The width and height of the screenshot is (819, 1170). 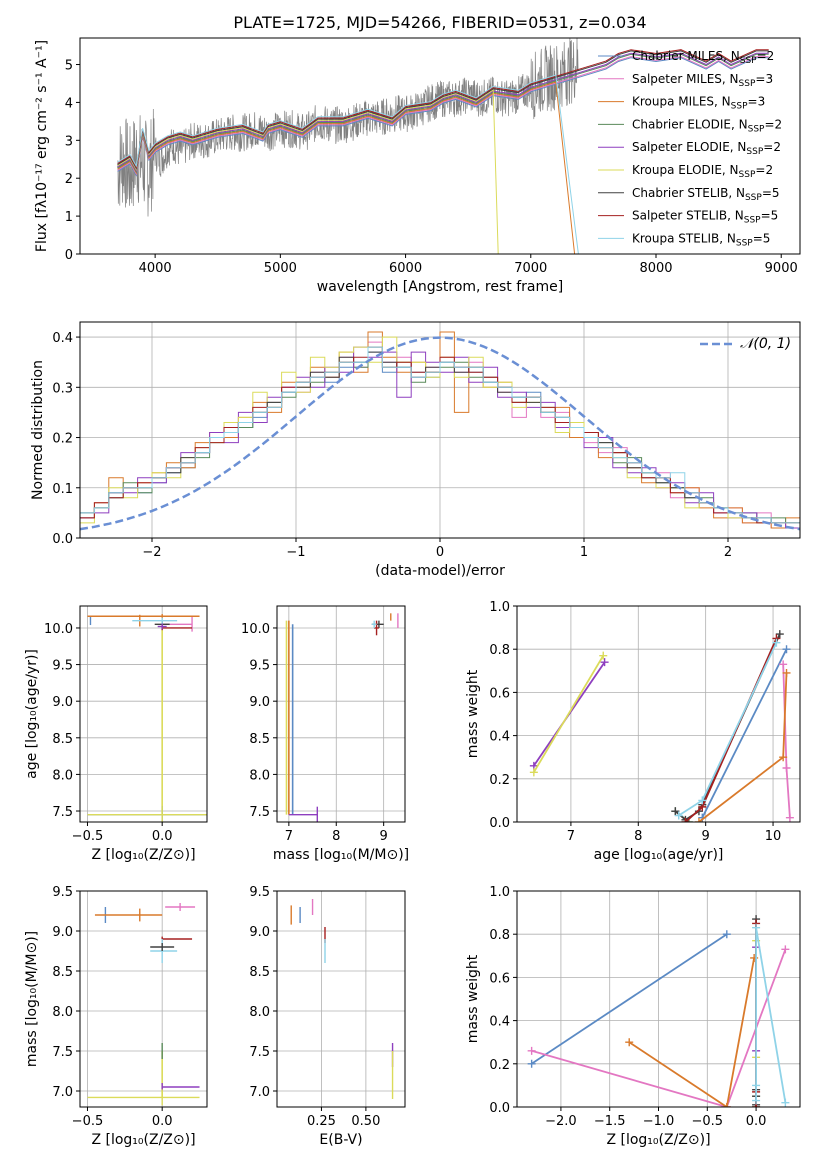 I want to click on x-axis-label: age [log₁₀(age/yr)], so click(x=659, y=855).